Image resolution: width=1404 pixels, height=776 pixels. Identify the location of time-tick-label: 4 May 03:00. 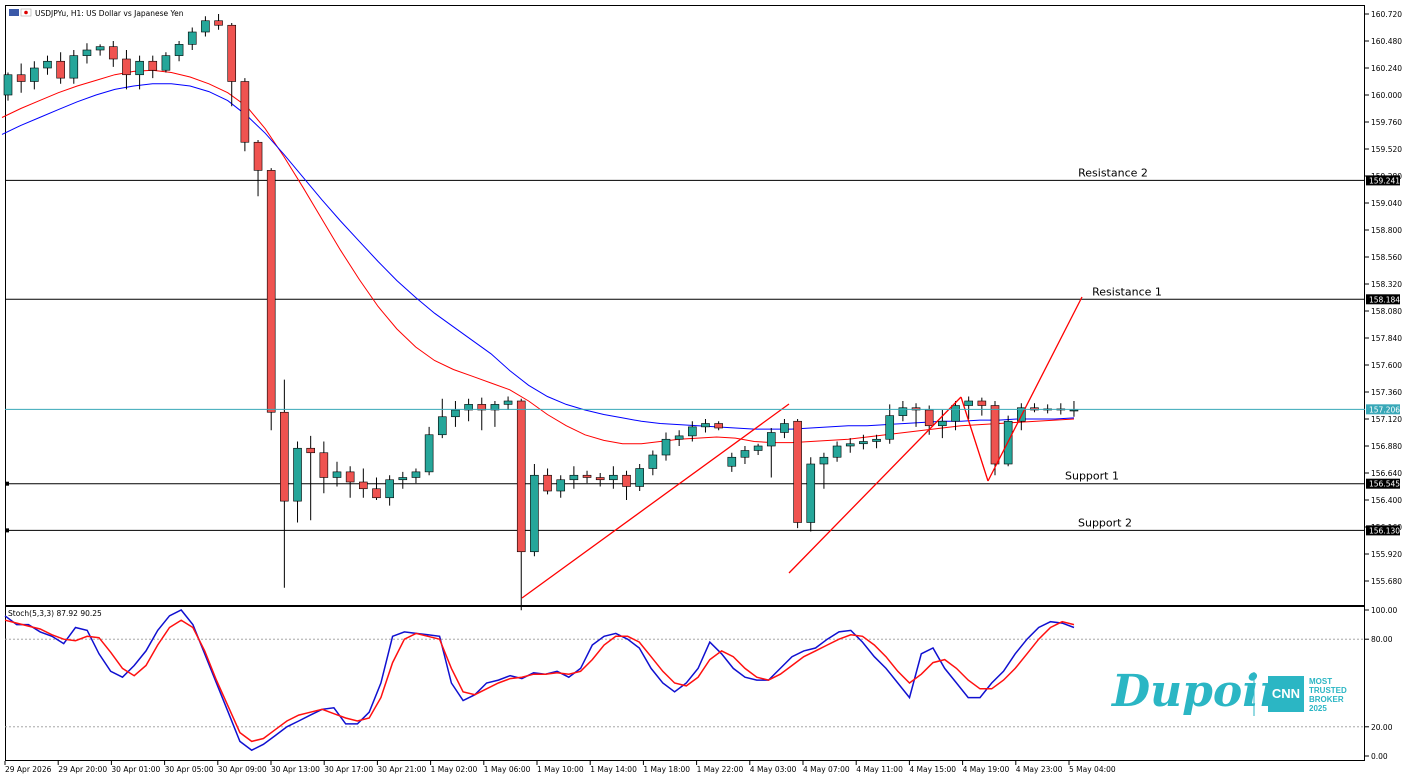
(773, 769).